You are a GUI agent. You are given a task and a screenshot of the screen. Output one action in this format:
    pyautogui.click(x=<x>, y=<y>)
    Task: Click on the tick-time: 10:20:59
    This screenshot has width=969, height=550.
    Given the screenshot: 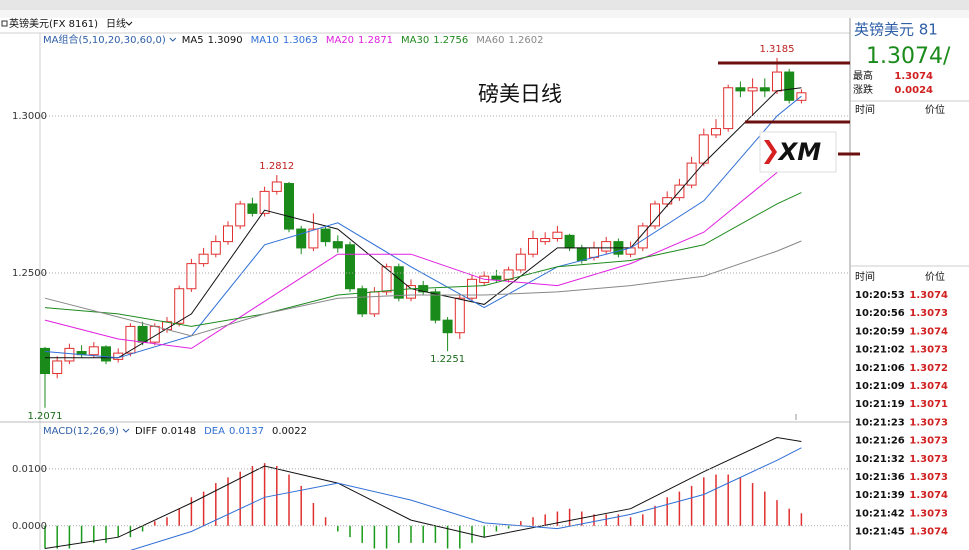 What is the action you would take?
    pyautogui.click(x=880, y=331)
    